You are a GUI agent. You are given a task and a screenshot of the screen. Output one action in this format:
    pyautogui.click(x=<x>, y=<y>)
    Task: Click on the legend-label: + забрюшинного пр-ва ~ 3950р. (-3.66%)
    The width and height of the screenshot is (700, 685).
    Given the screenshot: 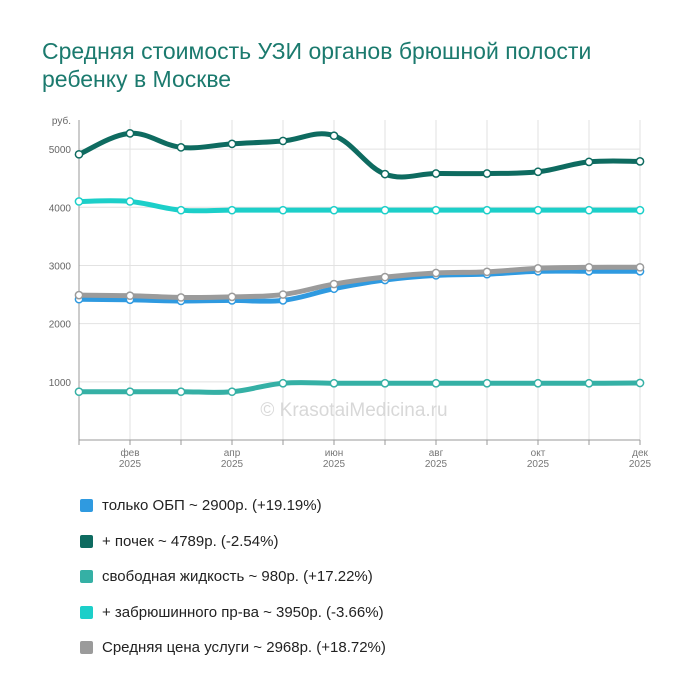 What is the action you would take?
    pyautogui.click(x=243, y=612)
    